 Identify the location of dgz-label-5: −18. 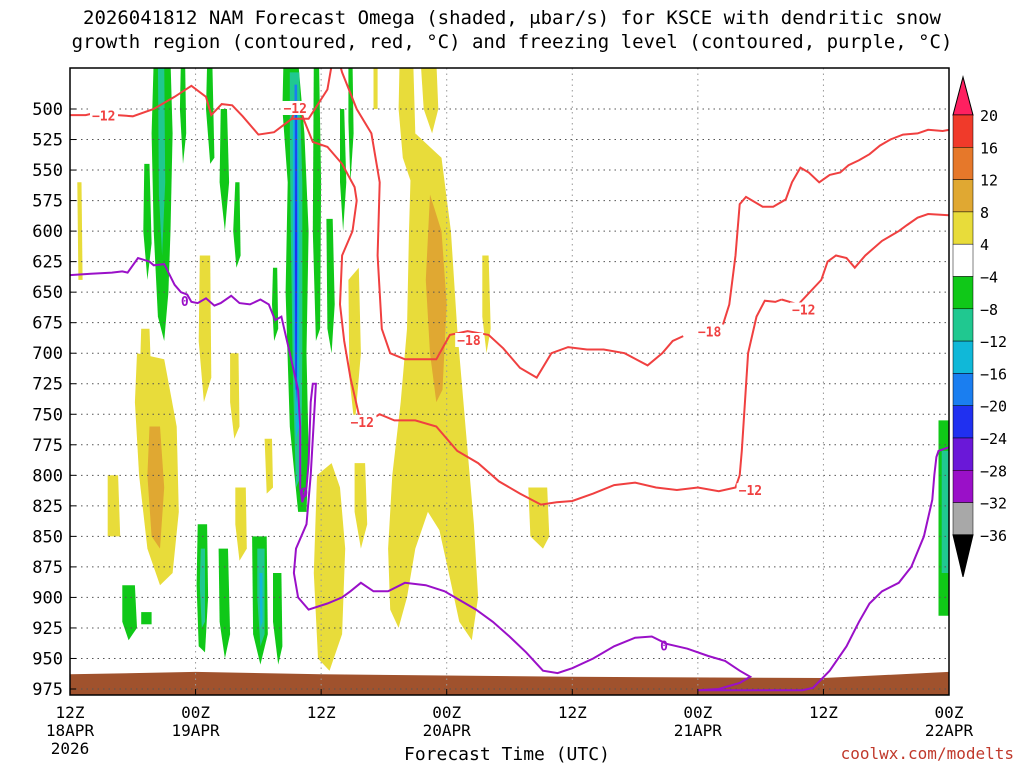
(469, 341).